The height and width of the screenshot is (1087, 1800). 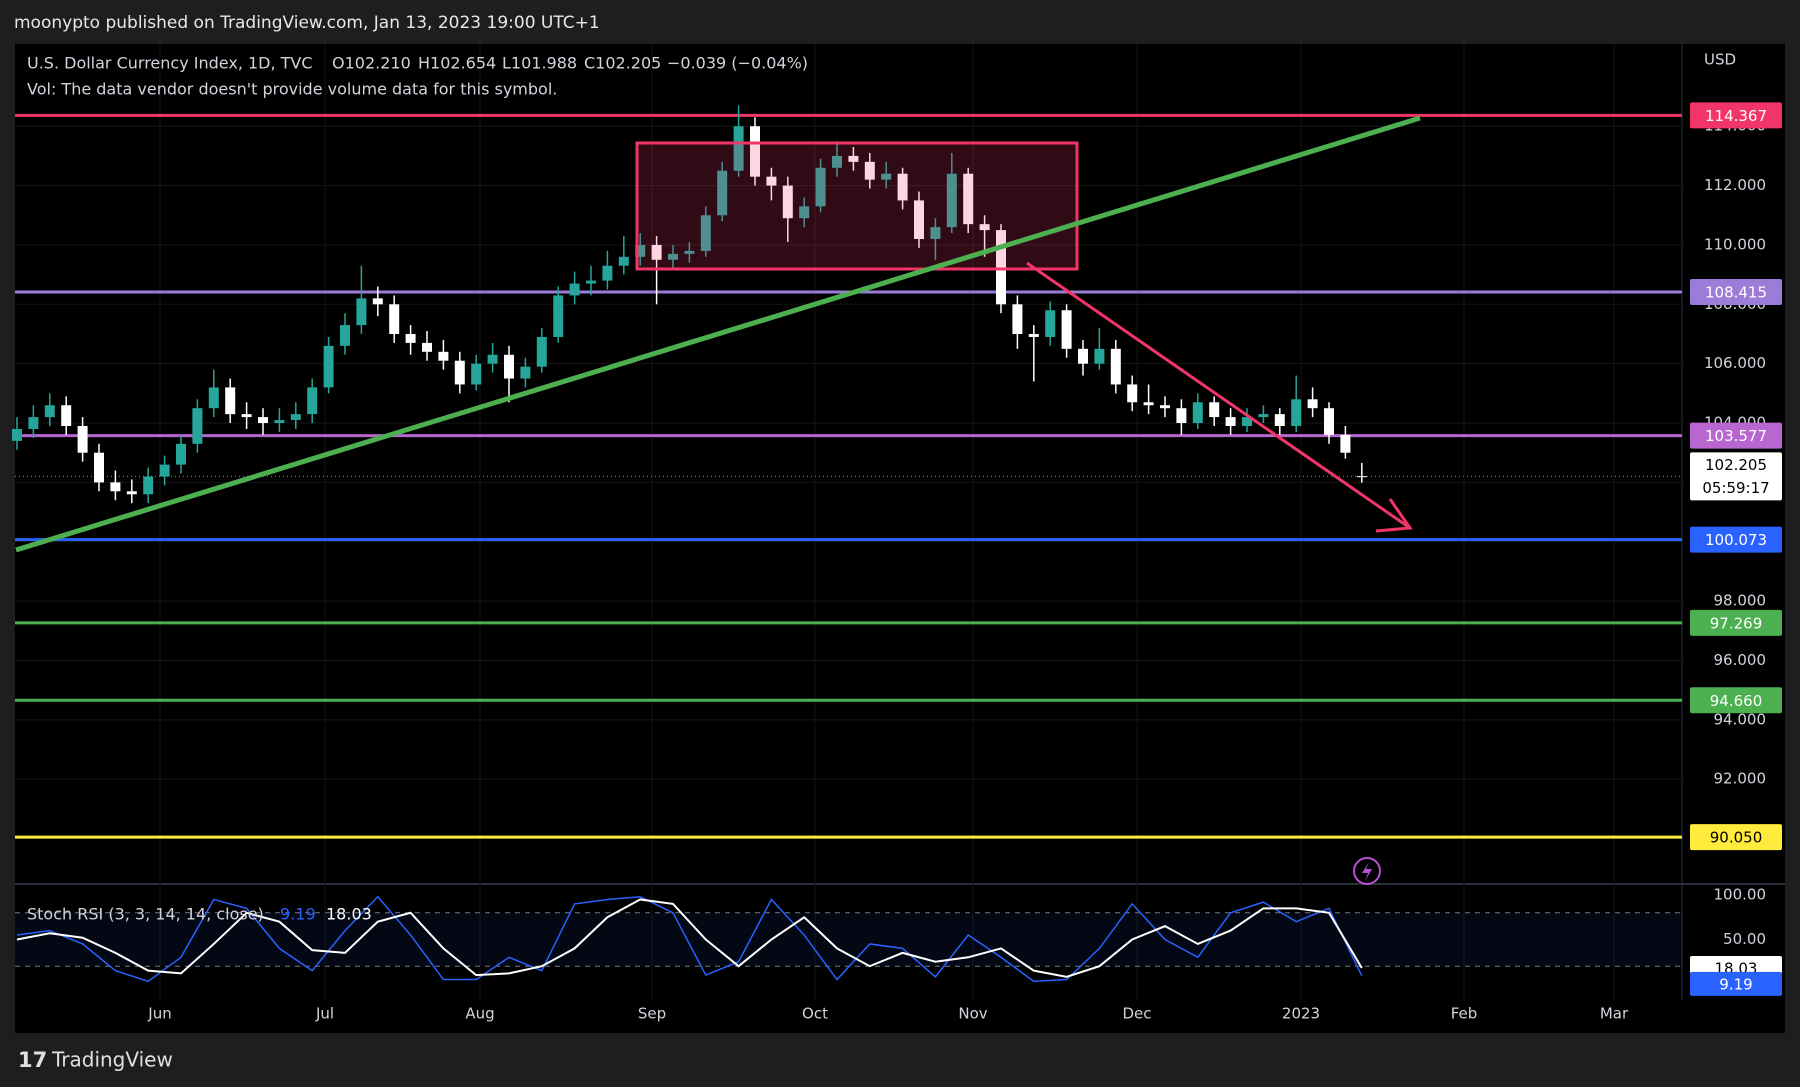 What do you see at coordinates (1136, 1014) in the screenshot?
I see `x-tick-label: Dec` at bounding box center [1136, 1014].